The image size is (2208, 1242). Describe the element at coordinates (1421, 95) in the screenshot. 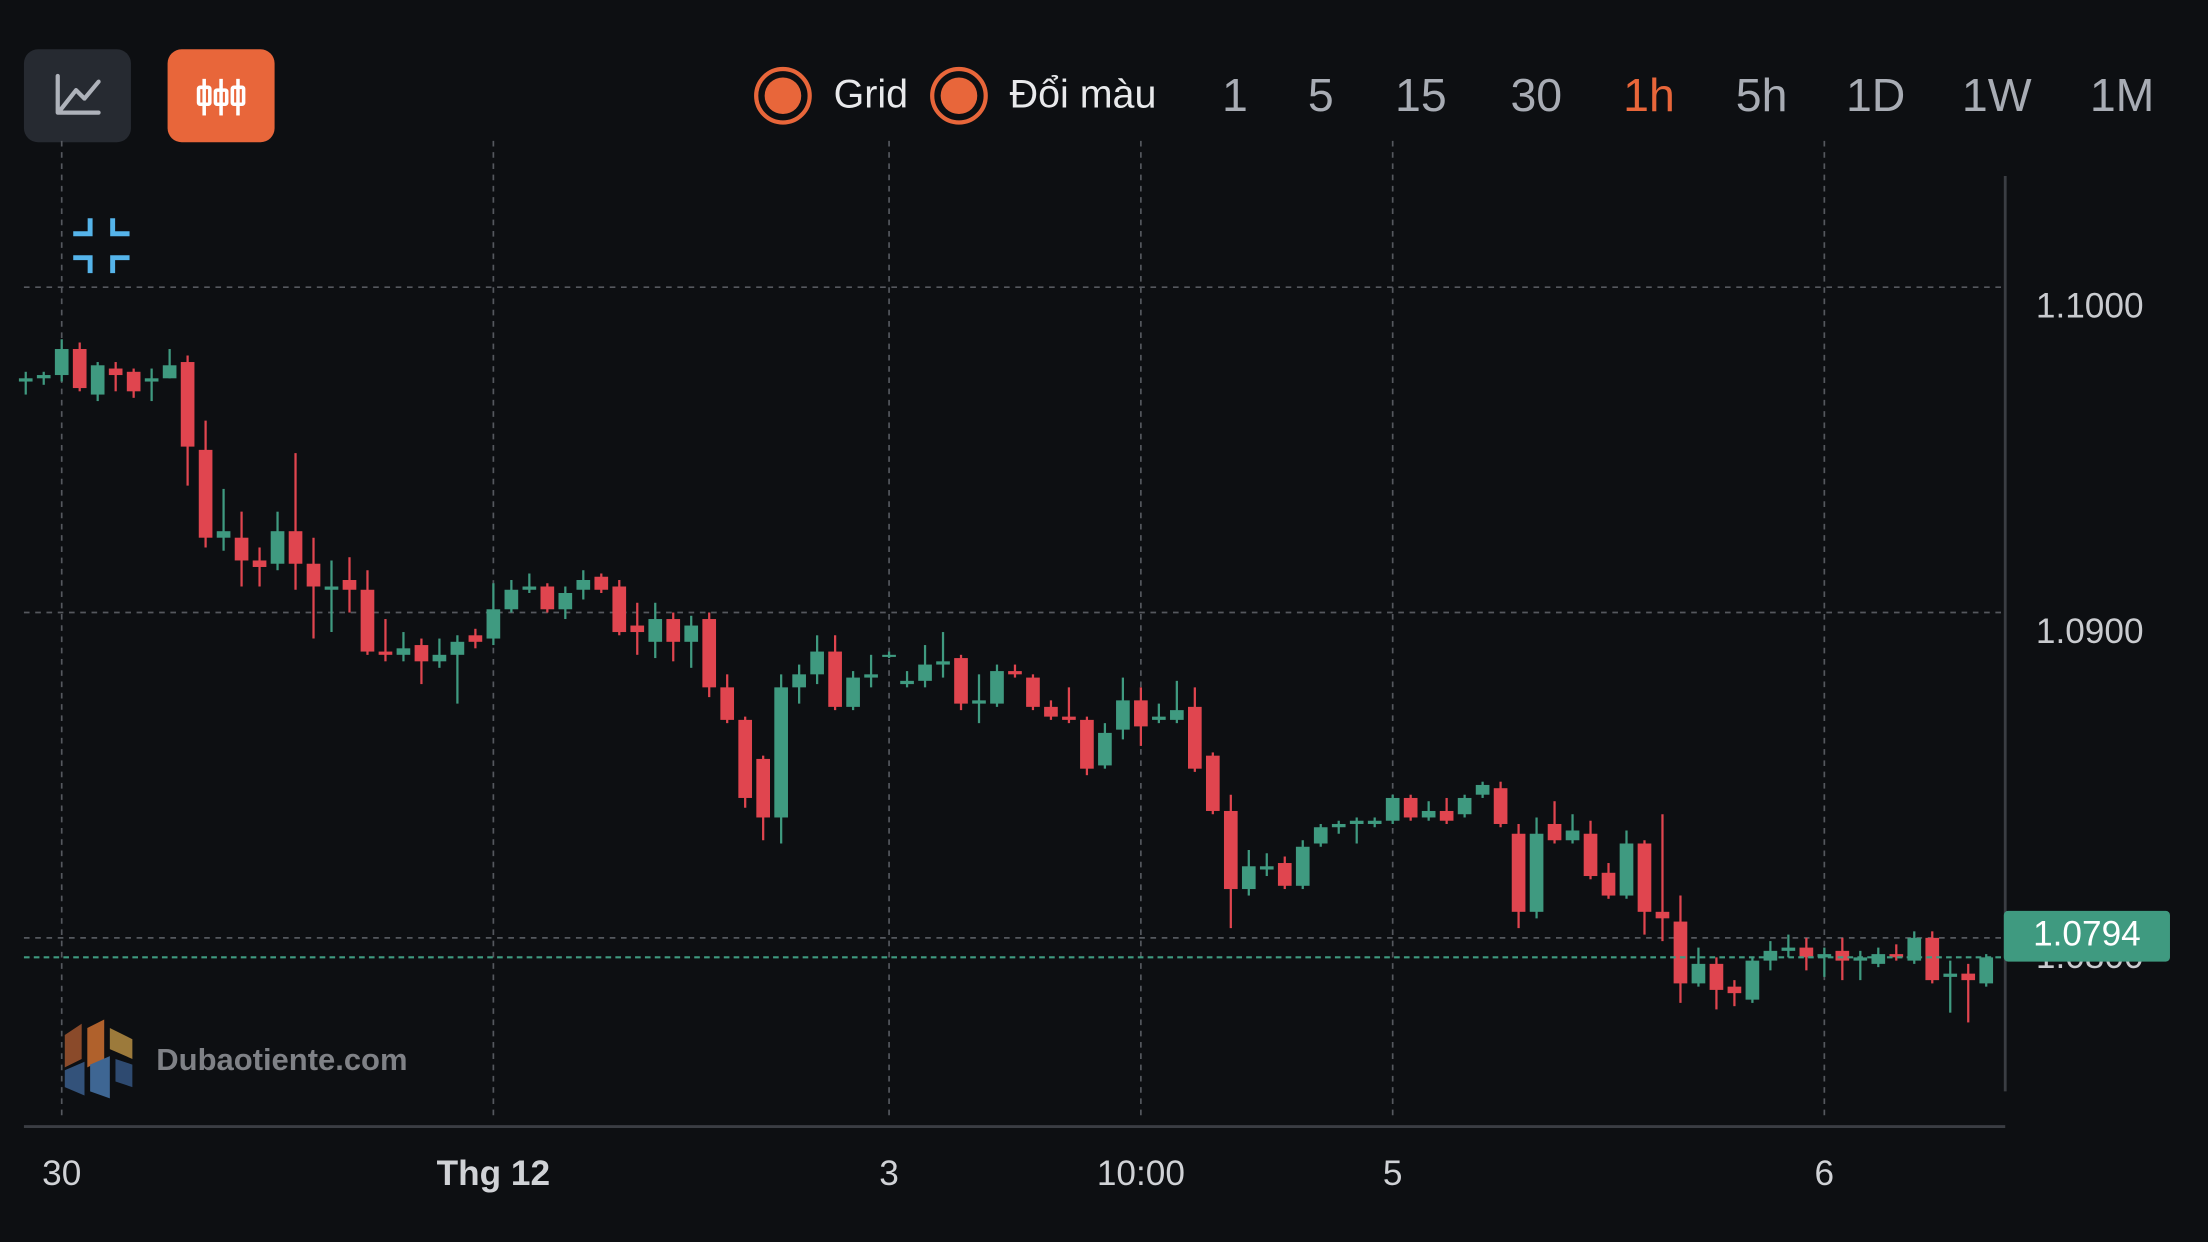

I see `timeframe-button: 15` at that location.